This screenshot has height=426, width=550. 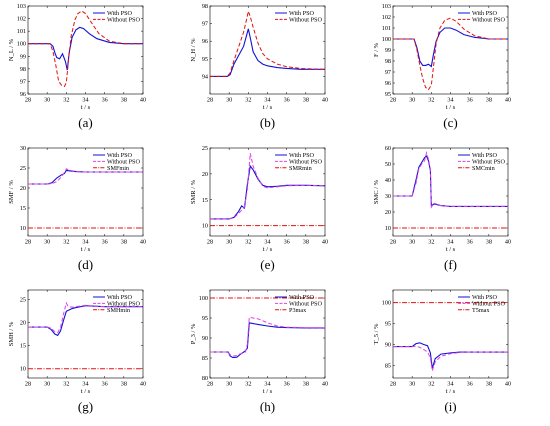 I want to click on y-tick-label: 101, so click(x=21, y=31).